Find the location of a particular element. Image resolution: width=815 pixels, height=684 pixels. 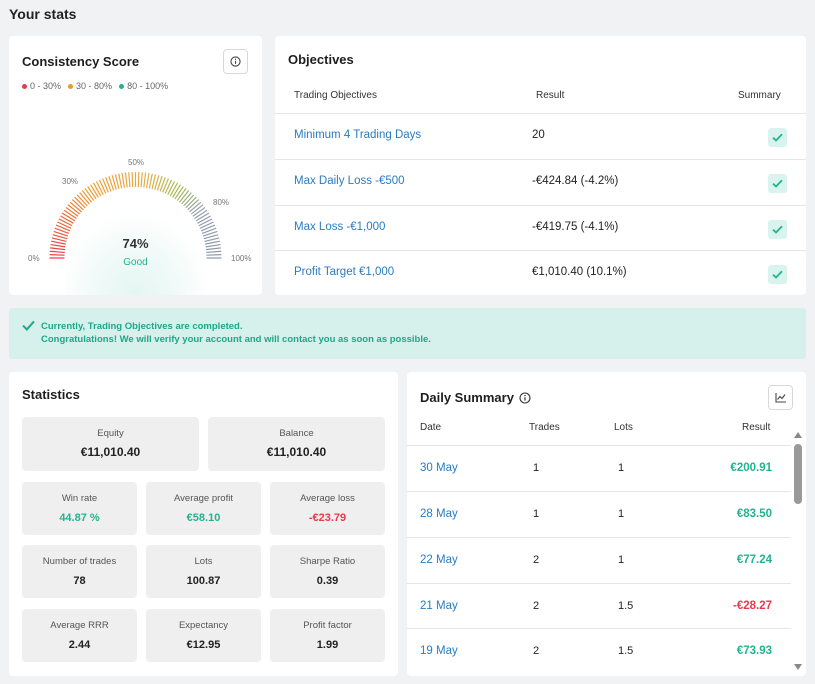

stat-label: Average RRR is located at coordinates (79, 625).